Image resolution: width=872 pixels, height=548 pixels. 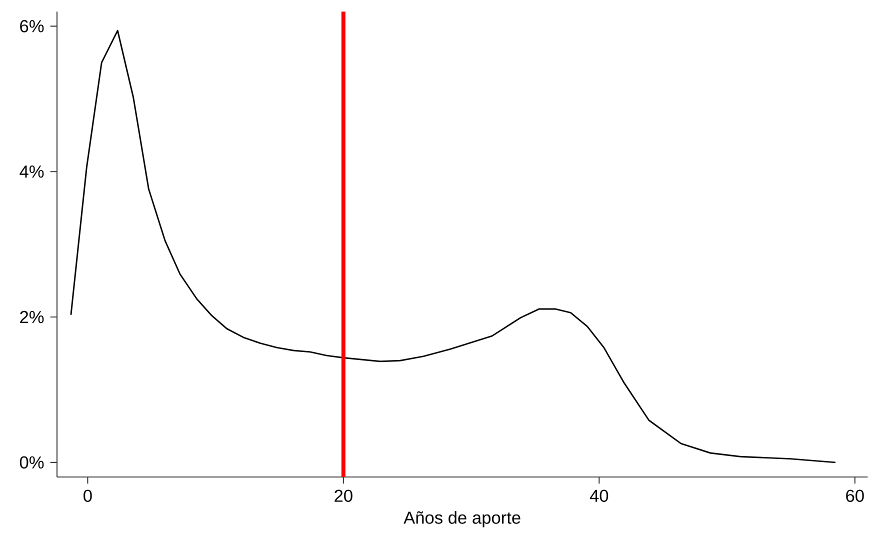 I want to click on y-tick-label: 6%, so click(x=32, y=26).